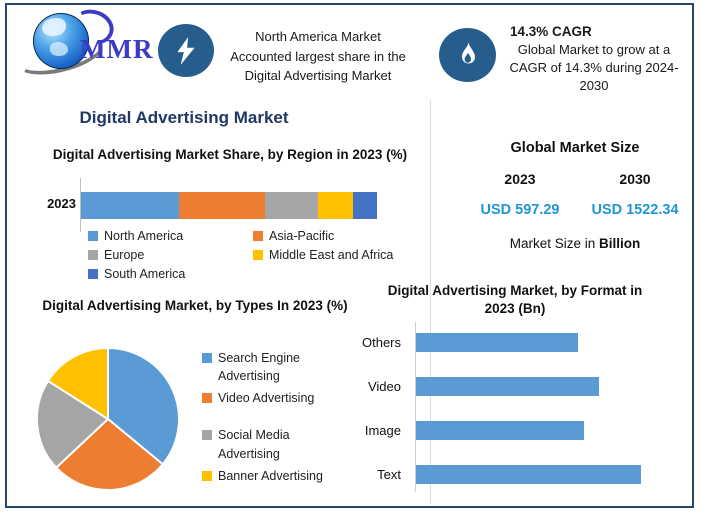  I want to click on headline-line: Accounted largest share in the, so click(318, 56).